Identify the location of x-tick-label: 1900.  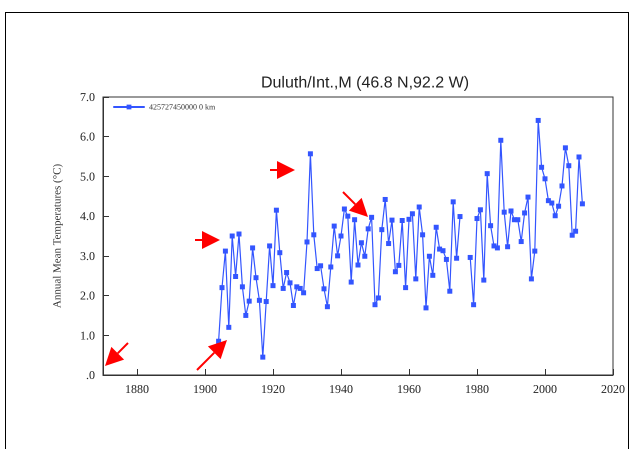
(205, 389).